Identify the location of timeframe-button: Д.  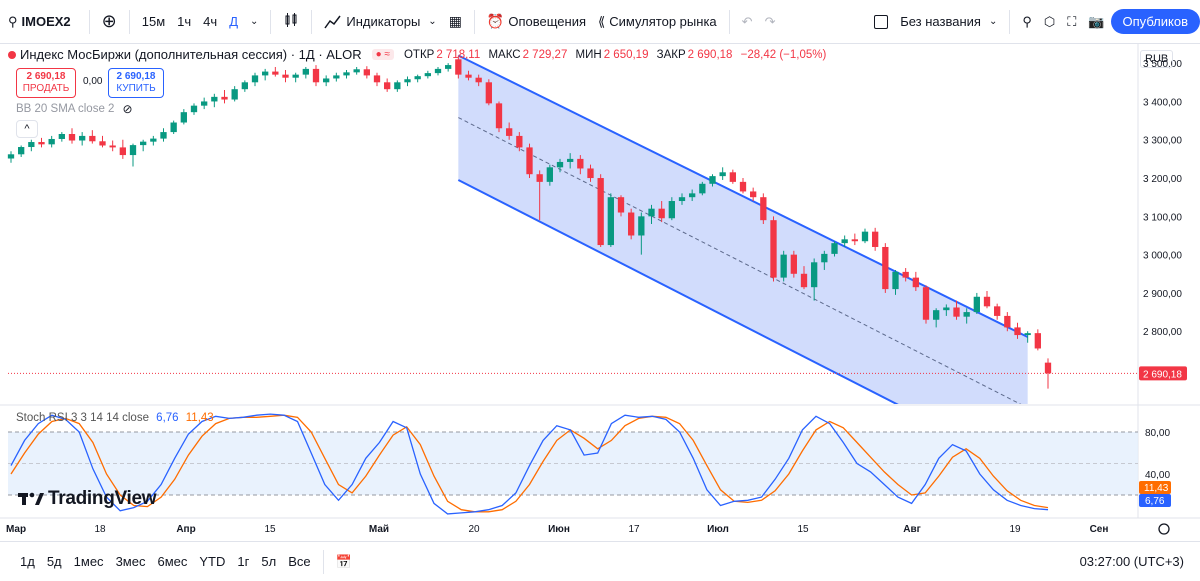
(233, 21).